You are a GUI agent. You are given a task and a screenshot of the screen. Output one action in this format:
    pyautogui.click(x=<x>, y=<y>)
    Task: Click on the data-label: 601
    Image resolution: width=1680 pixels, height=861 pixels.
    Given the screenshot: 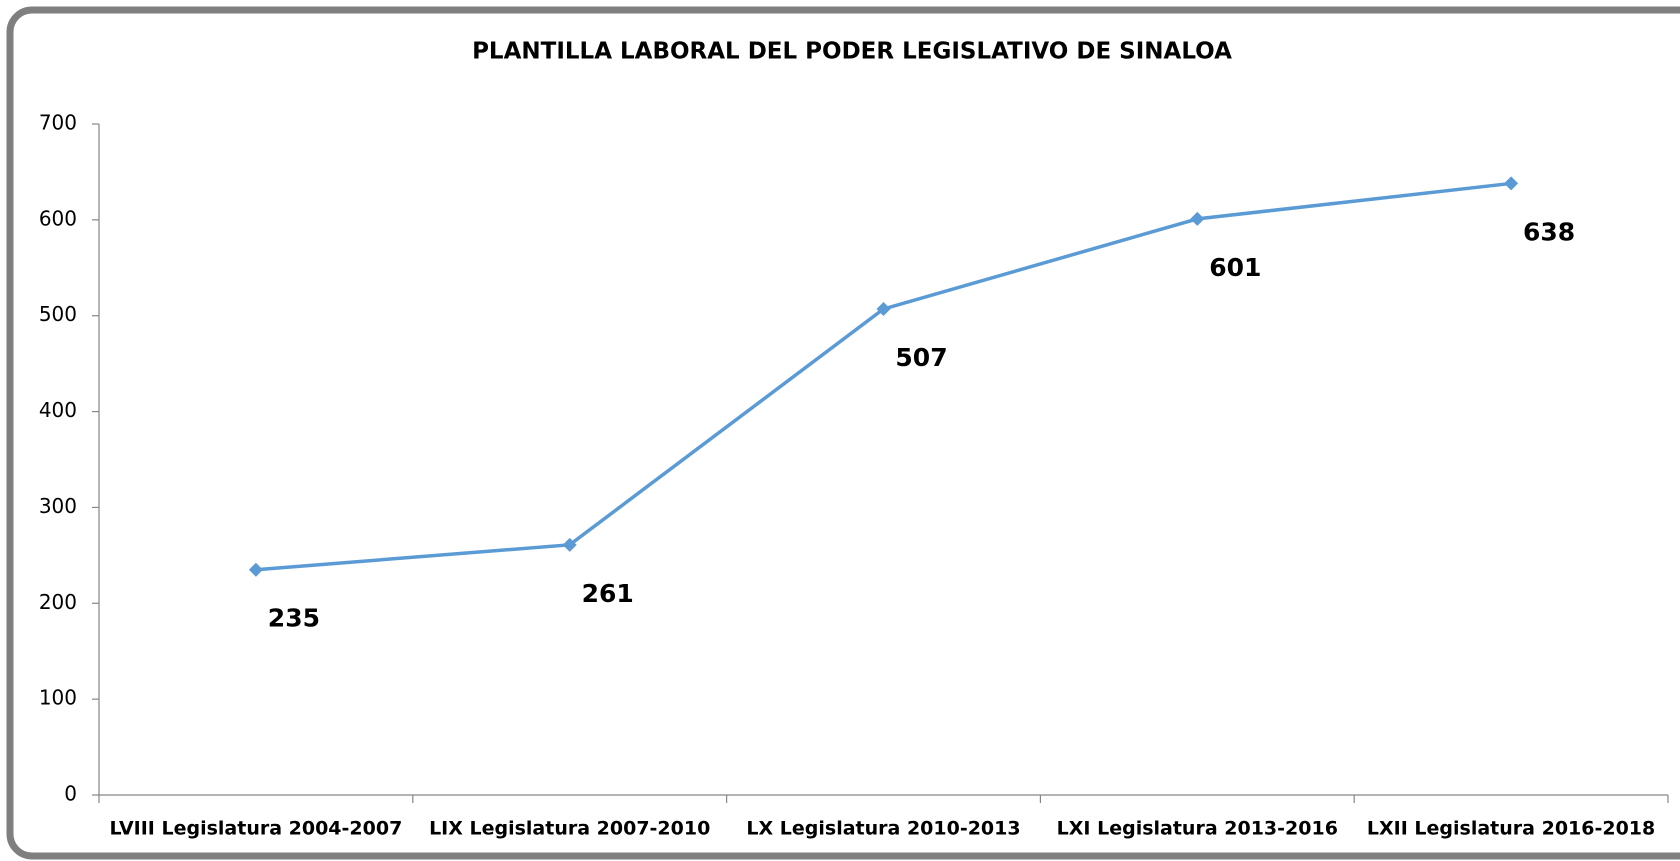 What is the action you would take?
    pyautogui.click(x=1235, y=267)
    